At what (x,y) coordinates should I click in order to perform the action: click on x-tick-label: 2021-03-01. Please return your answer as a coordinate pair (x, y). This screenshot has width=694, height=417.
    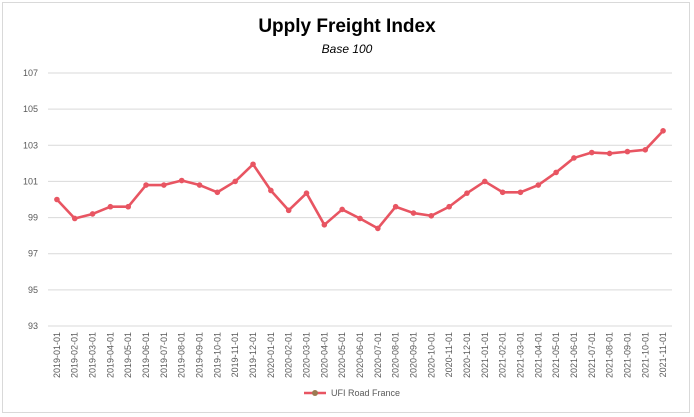
    Looking at the image, I should click on (520, 355).